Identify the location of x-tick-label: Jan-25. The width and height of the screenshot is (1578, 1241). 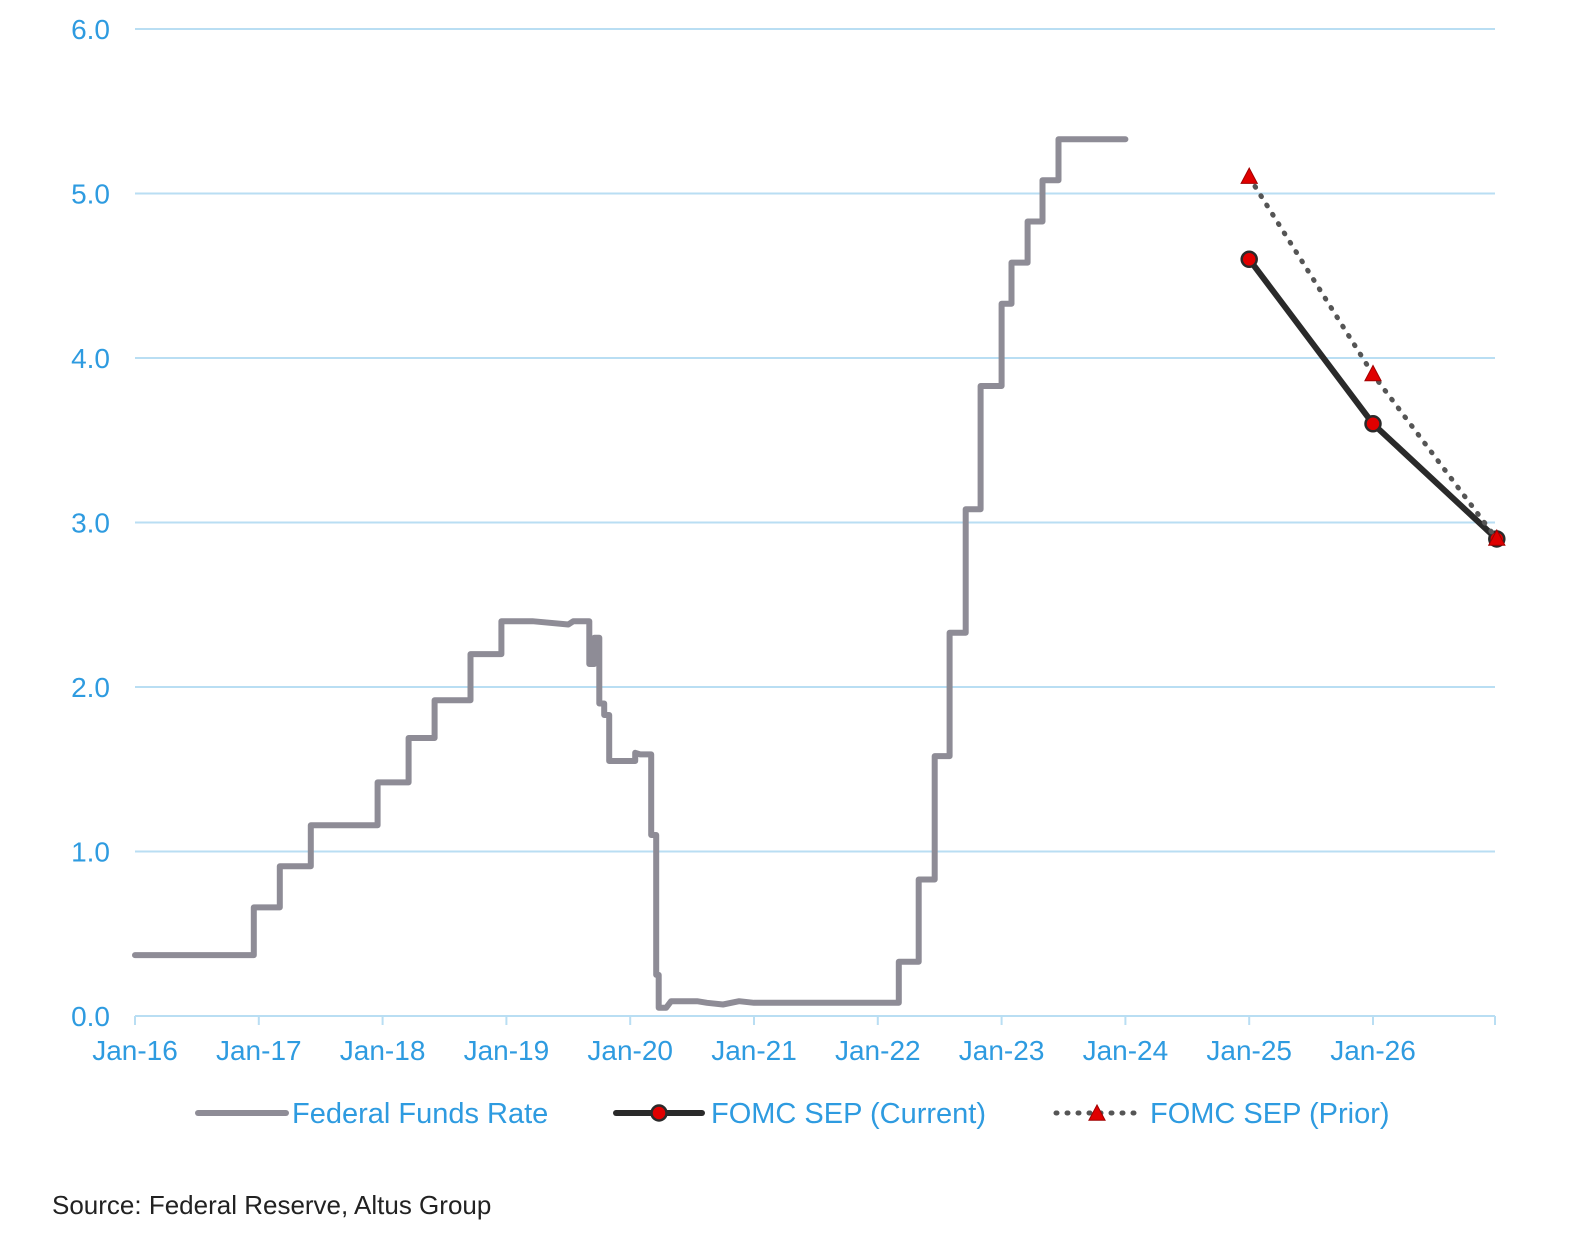
(1249, 1050).